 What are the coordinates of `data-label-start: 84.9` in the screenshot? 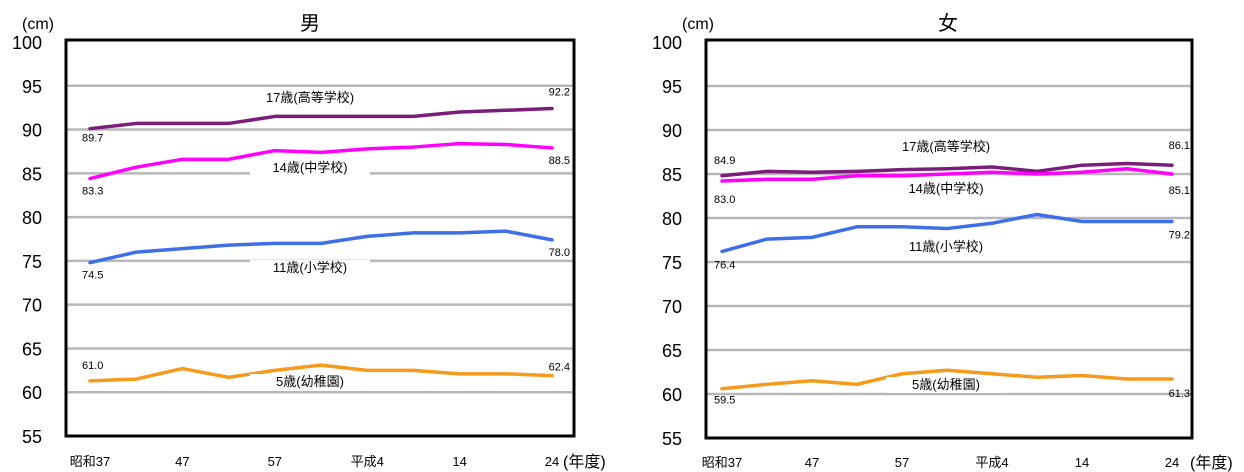 It's located at (724, 161).